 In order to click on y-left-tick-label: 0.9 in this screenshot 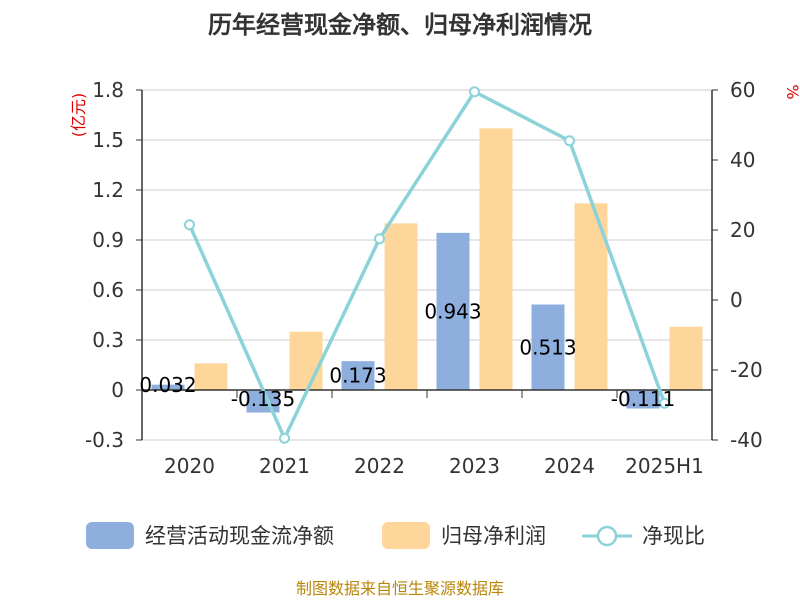, I will do `click(108, 240)`.